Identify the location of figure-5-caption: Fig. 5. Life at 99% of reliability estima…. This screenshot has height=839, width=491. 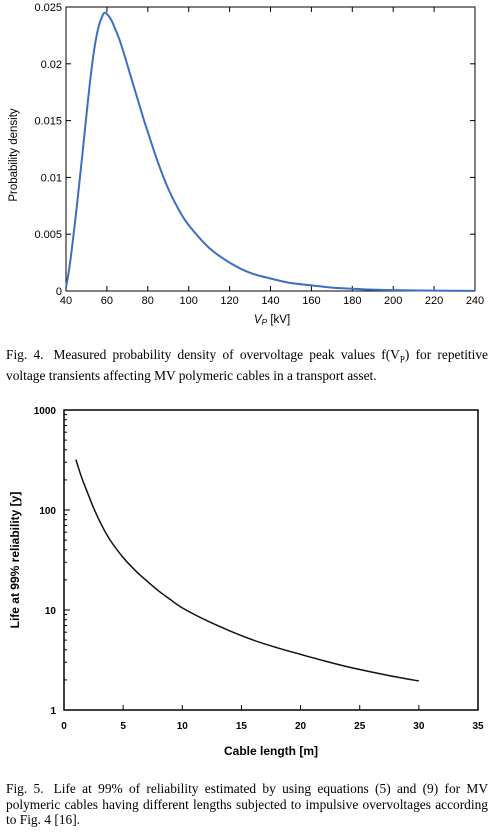
(247, 804).